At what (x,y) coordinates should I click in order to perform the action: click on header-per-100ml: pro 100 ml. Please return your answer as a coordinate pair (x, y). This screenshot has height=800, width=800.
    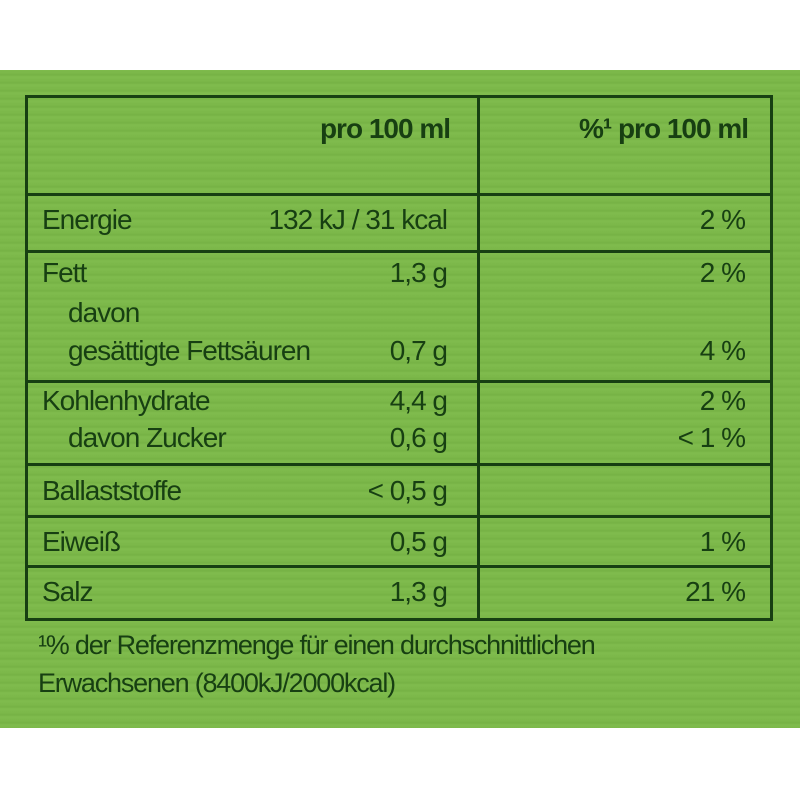
    Looking at the image, I should click on (385, 128).